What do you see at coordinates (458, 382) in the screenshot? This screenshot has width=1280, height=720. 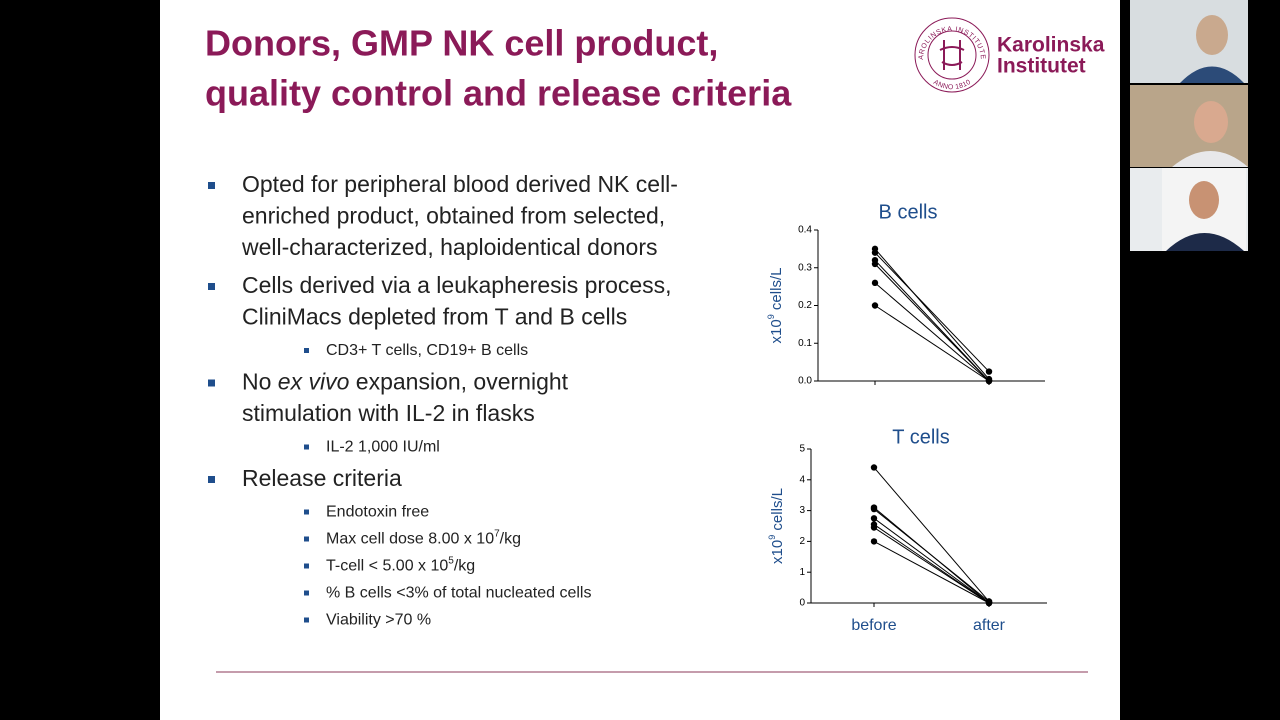 I see `text-run: expansion, overnight` at bounding box center [458, 382].